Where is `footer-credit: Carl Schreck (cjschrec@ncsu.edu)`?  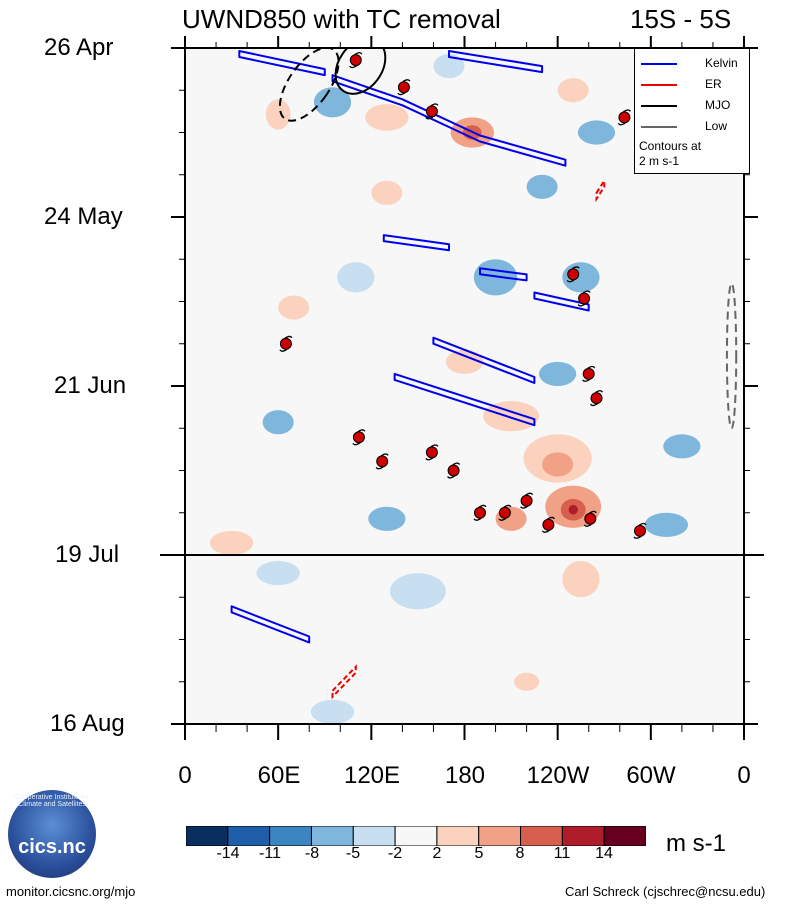
footer-credit: Carl Schreck (cjschrec@ncsu.edu) is located at coordinates (665, 891).